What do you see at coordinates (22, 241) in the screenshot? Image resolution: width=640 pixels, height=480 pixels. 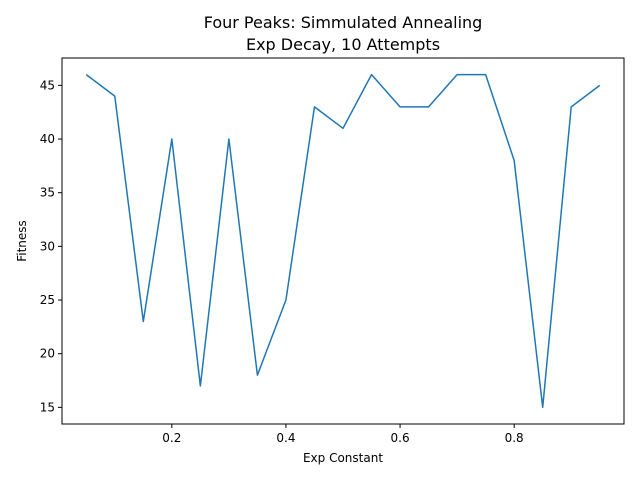 I see `y-axis-label: Fitness` at bounding box center [22, 241].